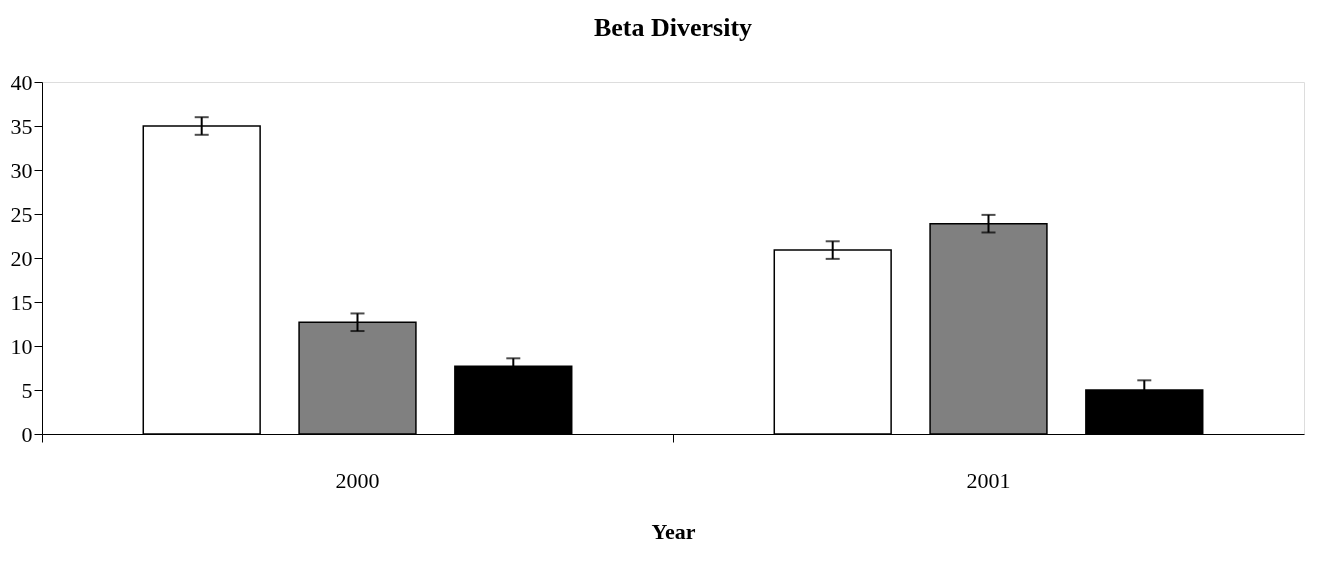 This screenshot has width=1335, height=571. Describe the element at coordinates (21, 82) in the screenshot. I see `y-tick-label: 40` at that location.